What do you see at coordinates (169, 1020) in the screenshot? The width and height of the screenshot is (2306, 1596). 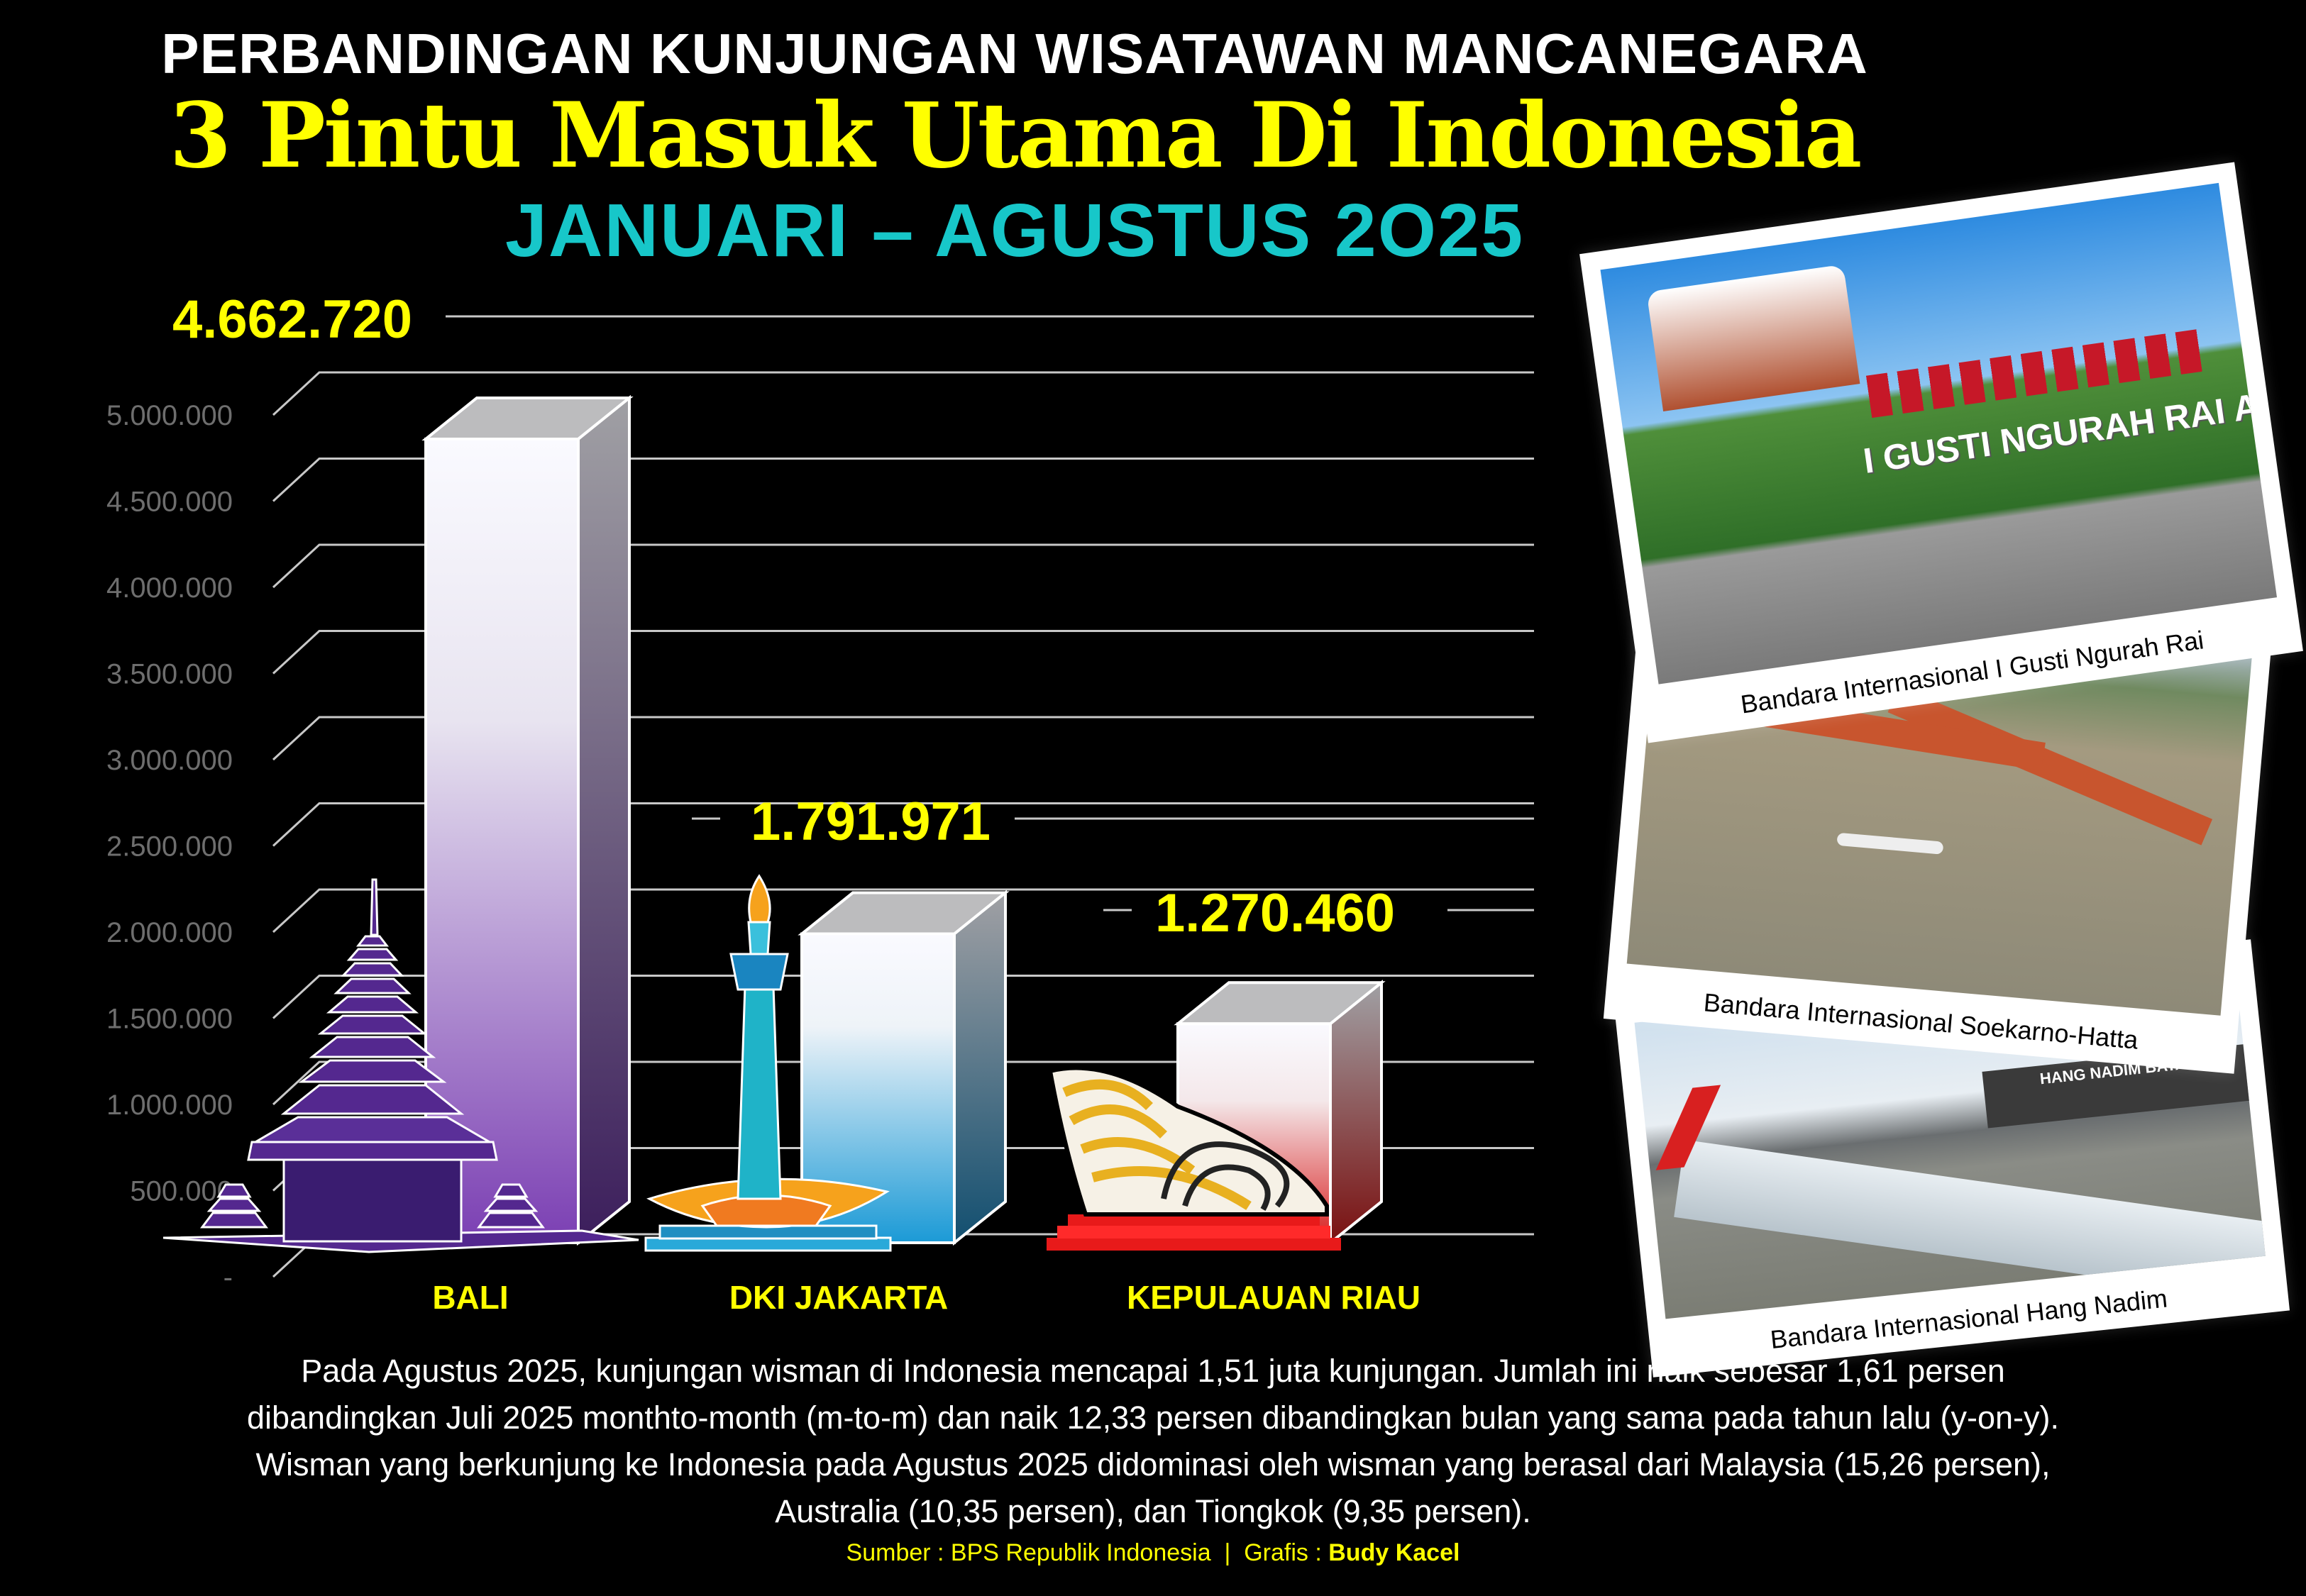 I see `y-tick-label: 1.500.000` at bounding box center [169, 1020].